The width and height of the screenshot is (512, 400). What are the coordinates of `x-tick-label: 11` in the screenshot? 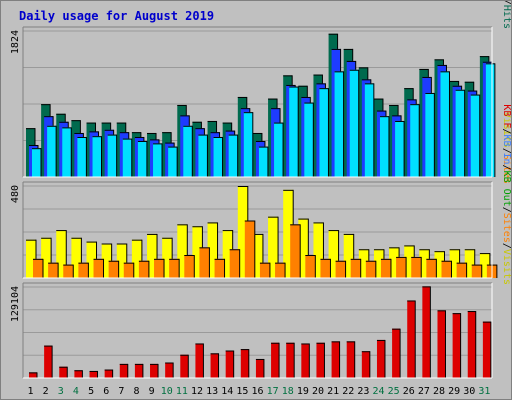 It's located at (182, 391).